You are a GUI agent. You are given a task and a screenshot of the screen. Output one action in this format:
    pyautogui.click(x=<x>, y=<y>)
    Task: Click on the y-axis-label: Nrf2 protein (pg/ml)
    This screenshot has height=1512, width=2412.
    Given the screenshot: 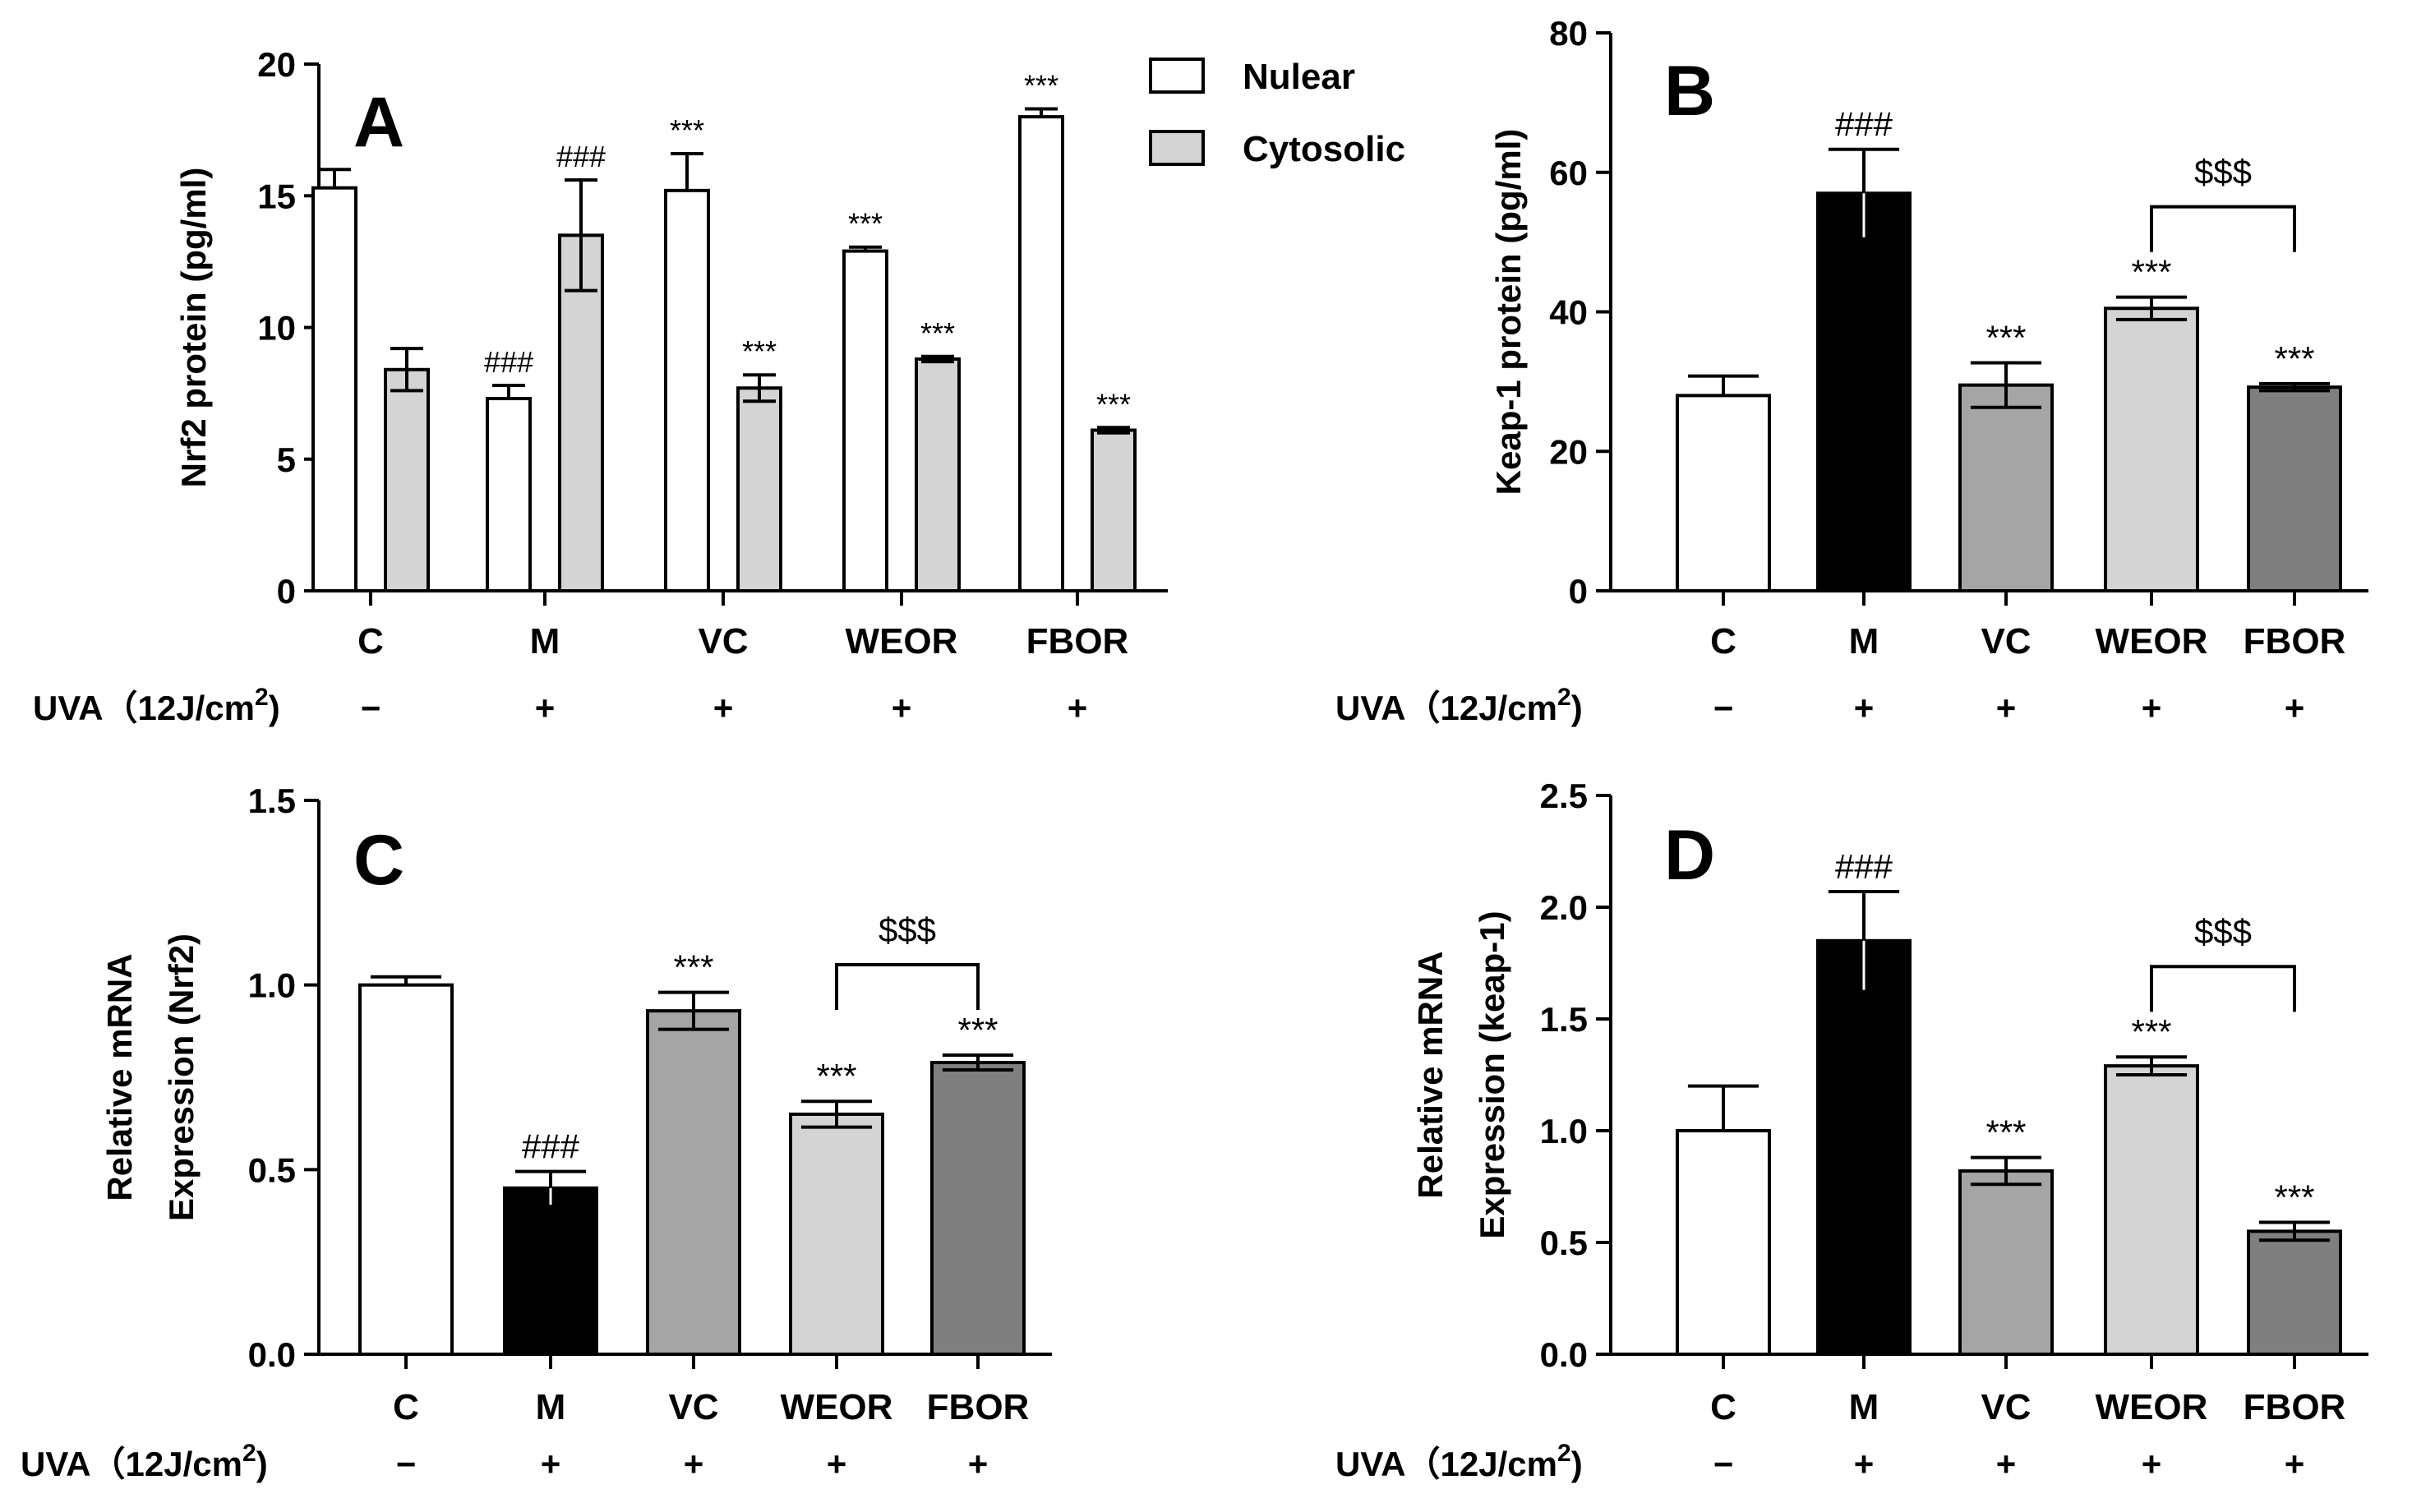 What is the action you would take?
    pyautogui.click(x=193, y=328)
    